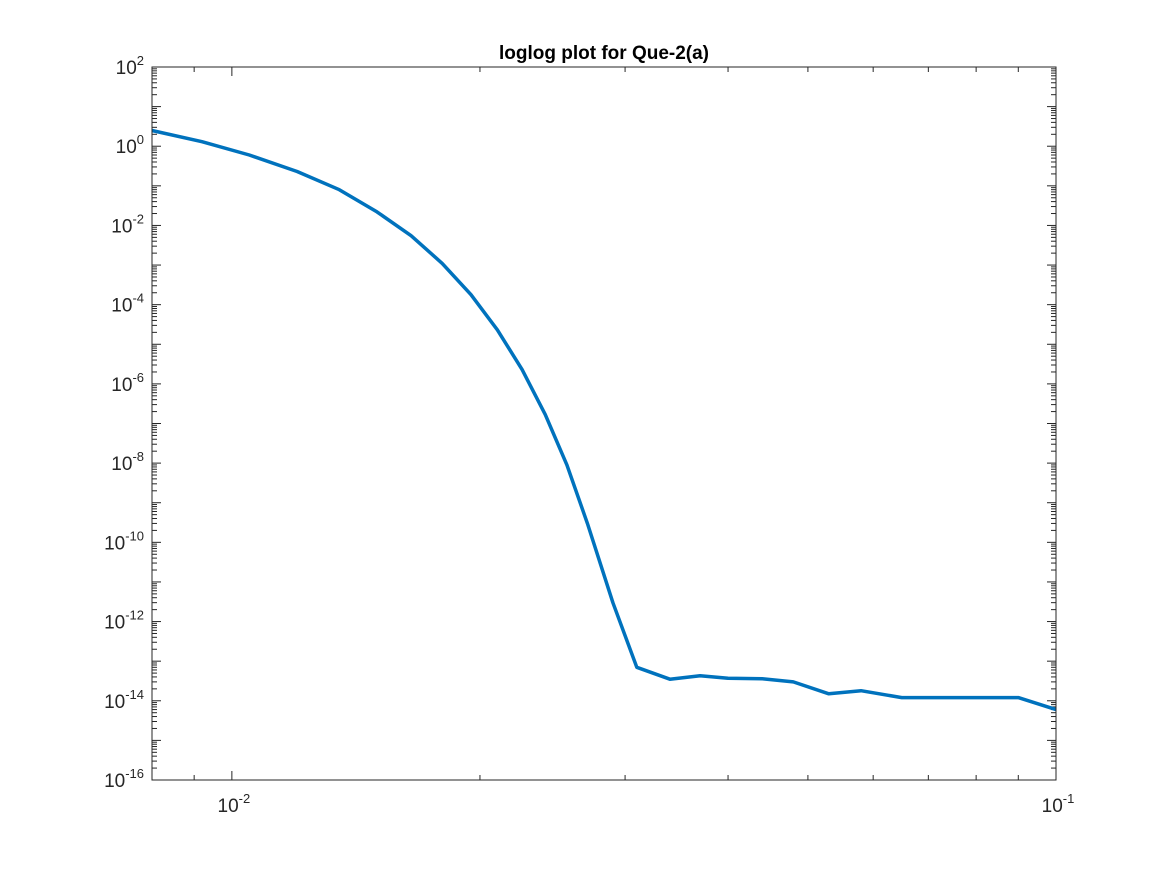 Image resolution: width=1167 pixels, height=875 pixels. I want to click on y-tick-label: 10², so click(130, 66).